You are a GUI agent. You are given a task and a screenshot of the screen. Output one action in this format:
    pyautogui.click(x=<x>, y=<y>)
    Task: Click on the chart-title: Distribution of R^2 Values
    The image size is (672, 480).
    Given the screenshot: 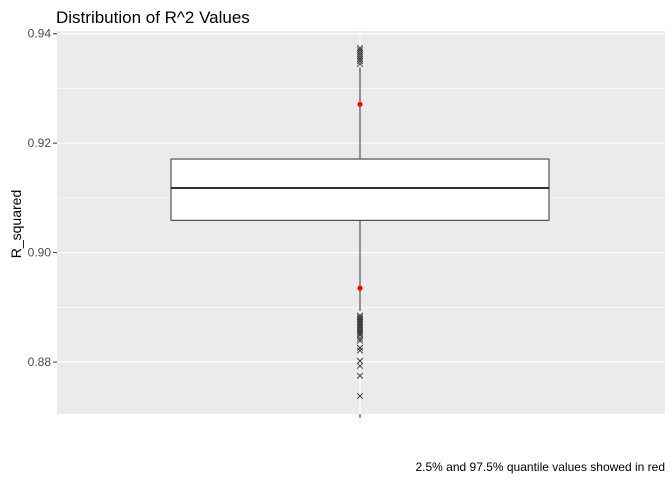 What is the action you would take?
    pyautogui.click(x=153, y=17)
    